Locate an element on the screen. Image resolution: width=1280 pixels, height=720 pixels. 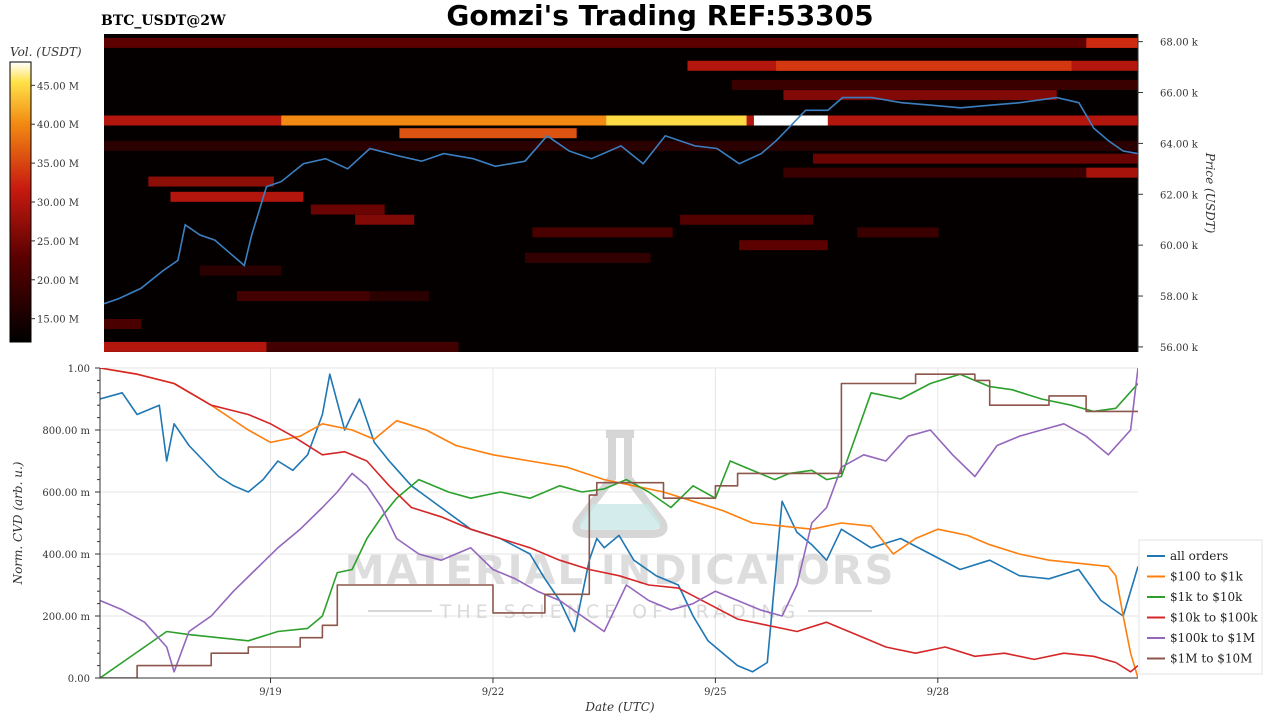
price-tick-label: 66.00 k is located at coordinates (1179, 94).